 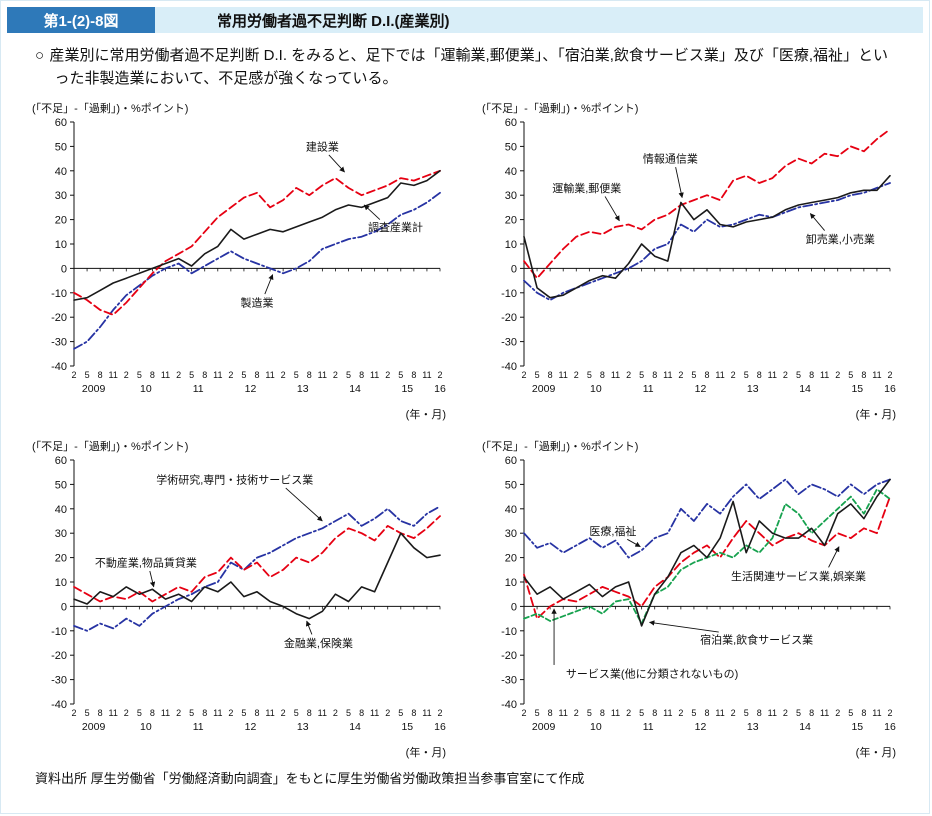 I want to click on series-annotation-label: 製造業, so click(x=257, y=303).